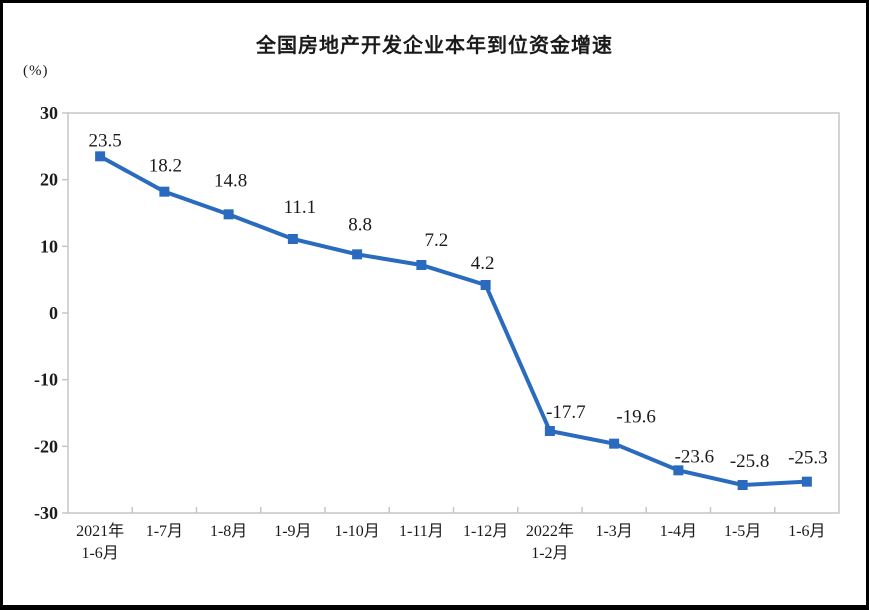  What do you see at coordinates (550, 531) in the screenshot?
I see `x-category-label: 2022年` at bounding box center [550, 531].